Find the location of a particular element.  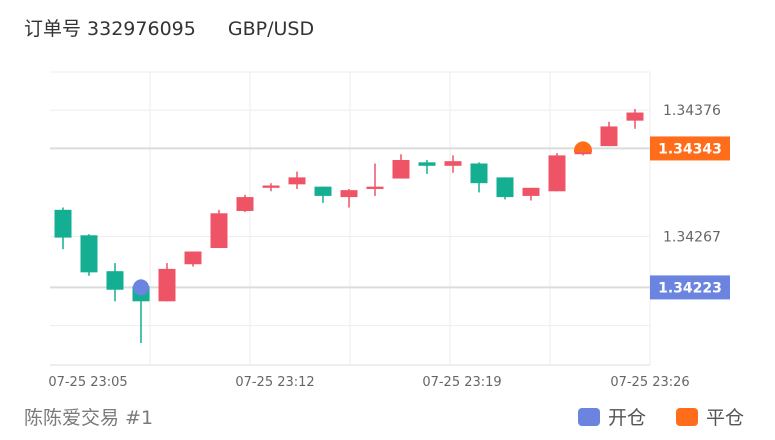

y-tick-label: 1.34267 is located at coordinates (692, 237).